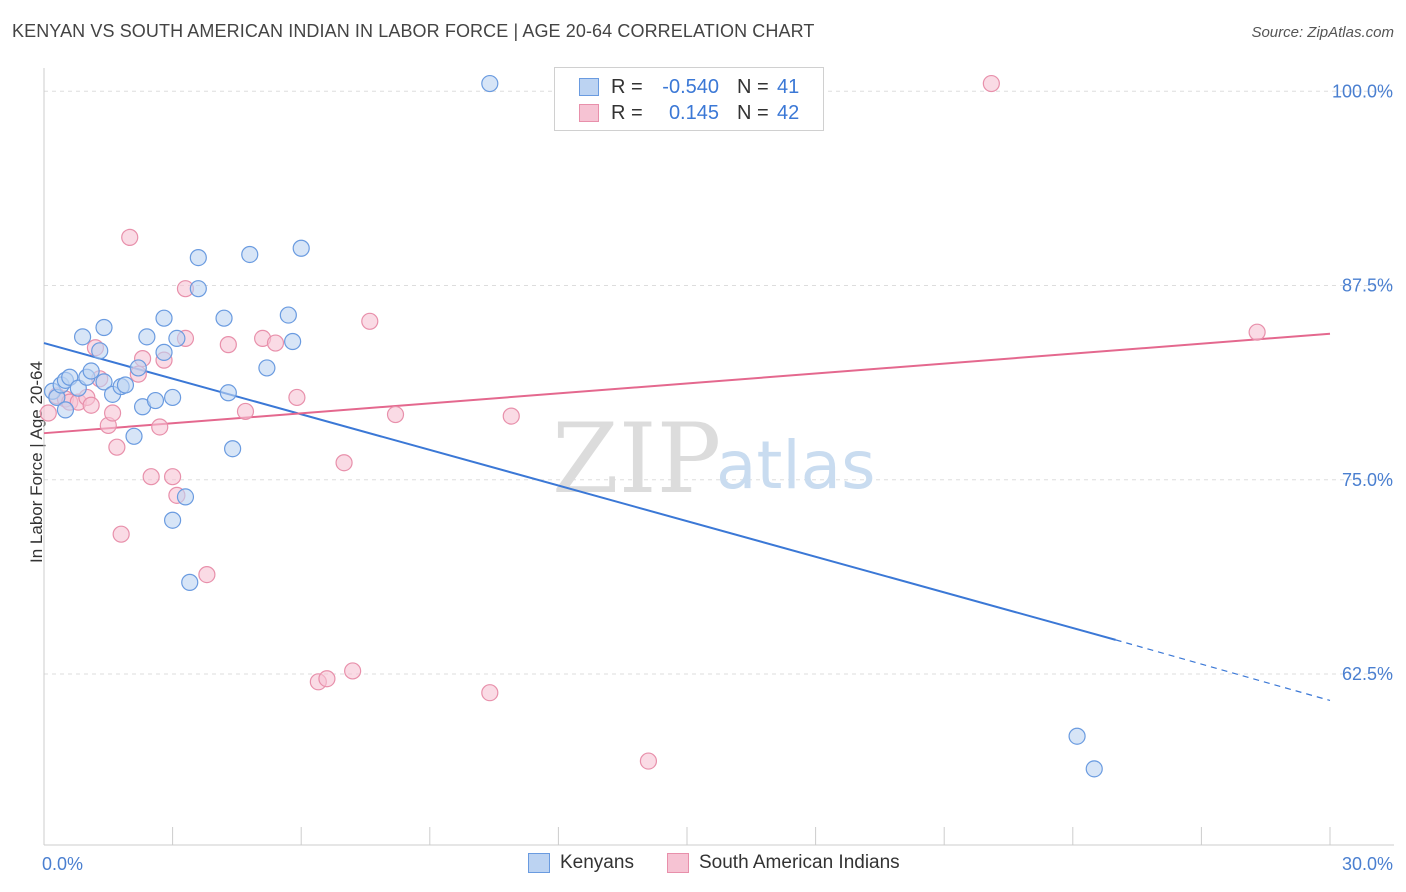  I want to click on n-value: 41, so click(788, 86).